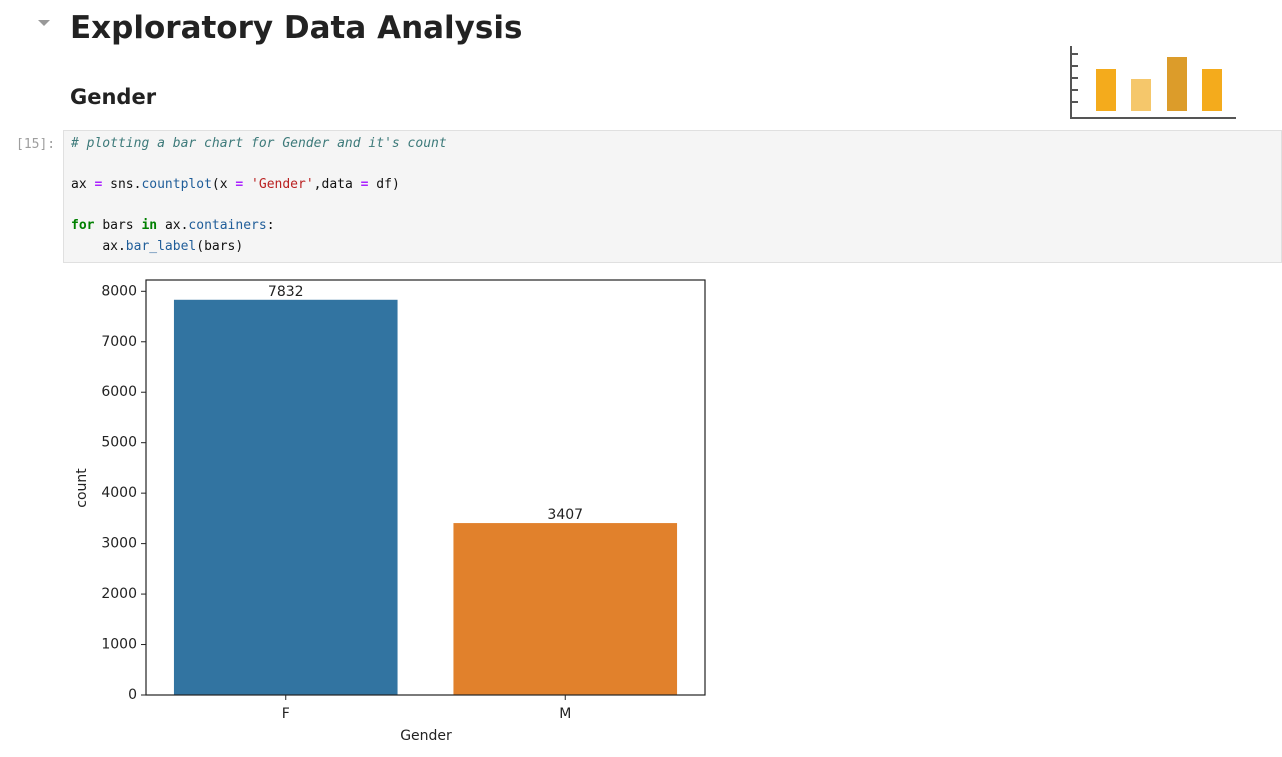 The image size is (1282, 757). Describe the element at coordinates (119, 342) in the screenshot. I see `y-tick-label: 7000` at that location.